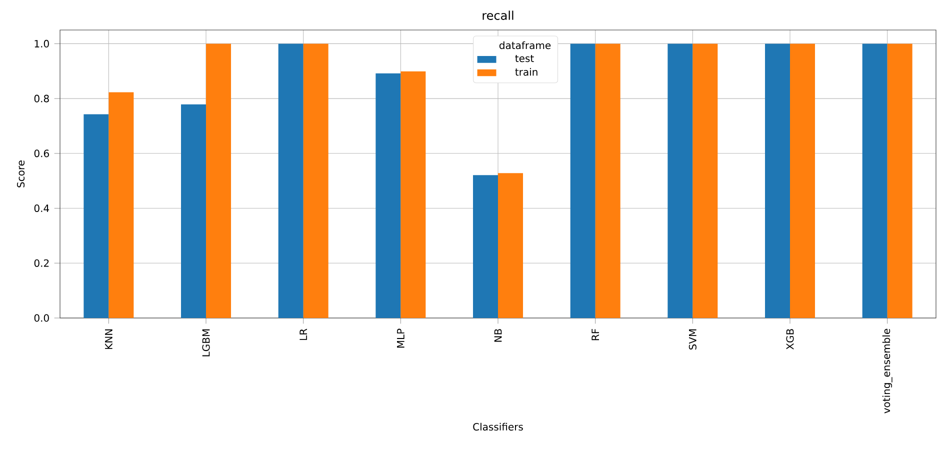 The height and width of the screenshot is (463, 938). I want to click on y-tick-label: 0.2, so click(41, 263).